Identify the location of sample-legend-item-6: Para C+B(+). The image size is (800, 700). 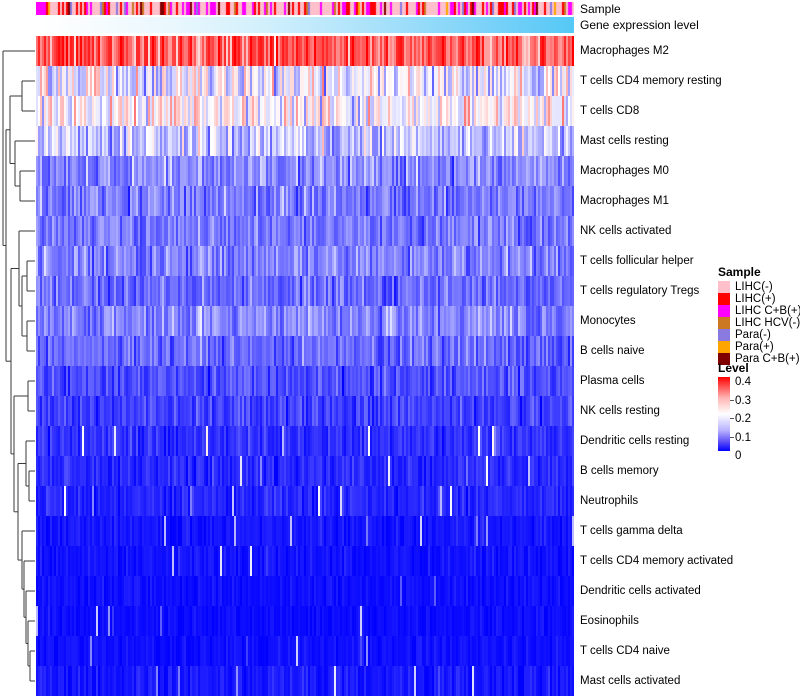
(759, 359).